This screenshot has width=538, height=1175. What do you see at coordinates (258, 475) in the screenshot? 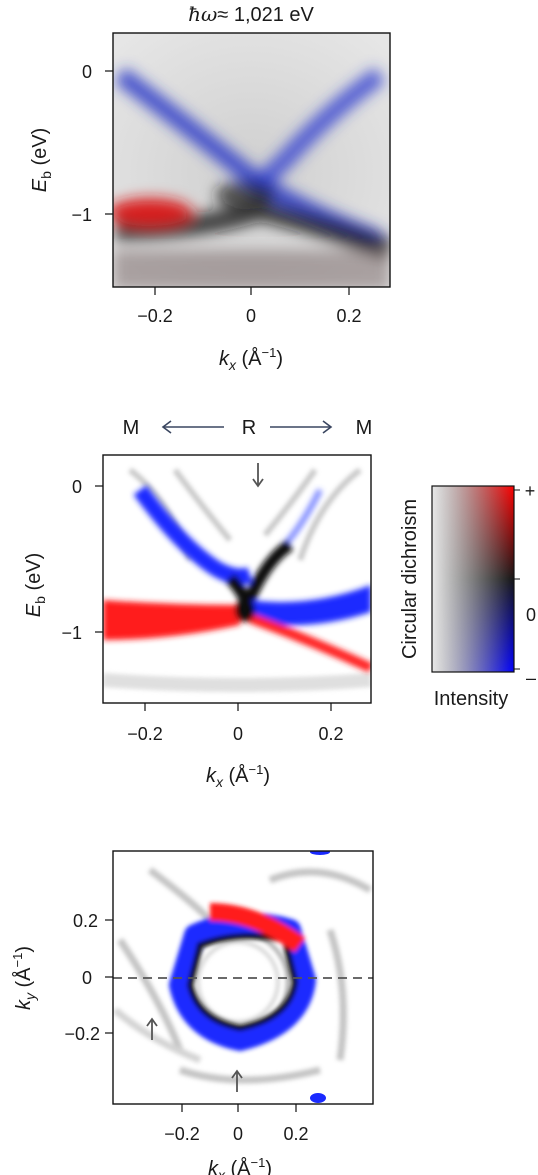
I see `mid-marker-arrow-icon` at bounding box center [258, 475].